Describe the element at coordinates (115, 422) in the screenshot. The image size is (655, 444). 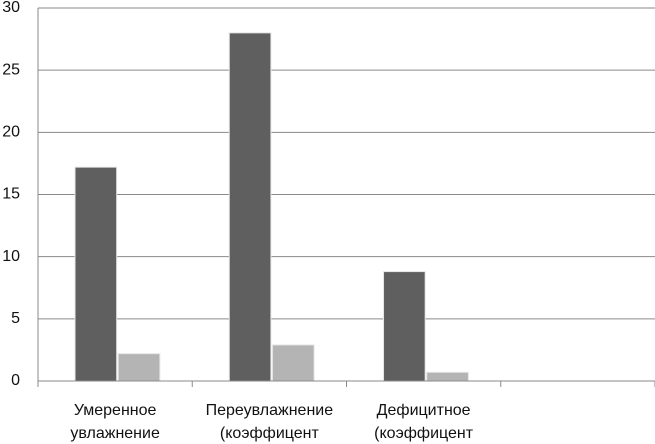
I see `x-tick-label: Умеренное увлажнение` at that location.